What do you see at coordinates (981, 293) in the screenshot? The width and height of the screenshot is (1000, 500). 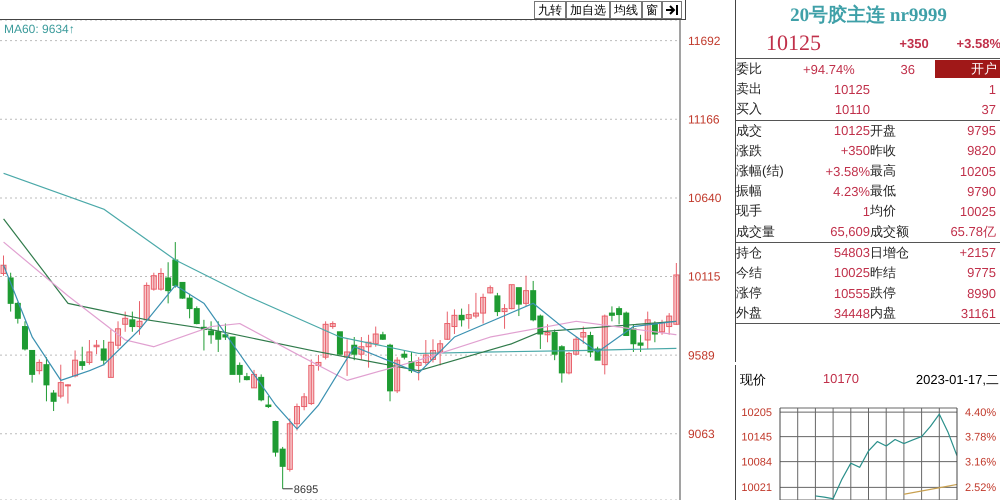 I see `text: 8990` at bounding box center [981, 293].